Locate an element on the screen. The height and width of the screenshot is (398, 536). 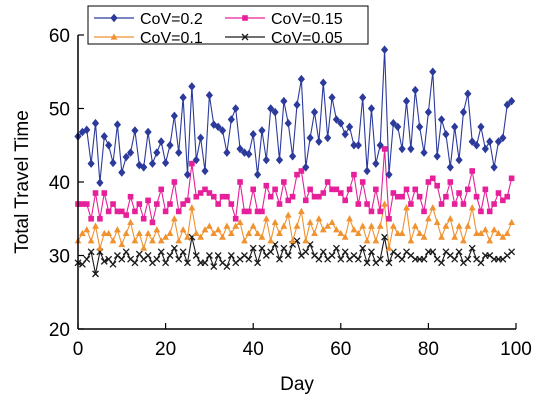
series-line is located at coordinates (295, 227).